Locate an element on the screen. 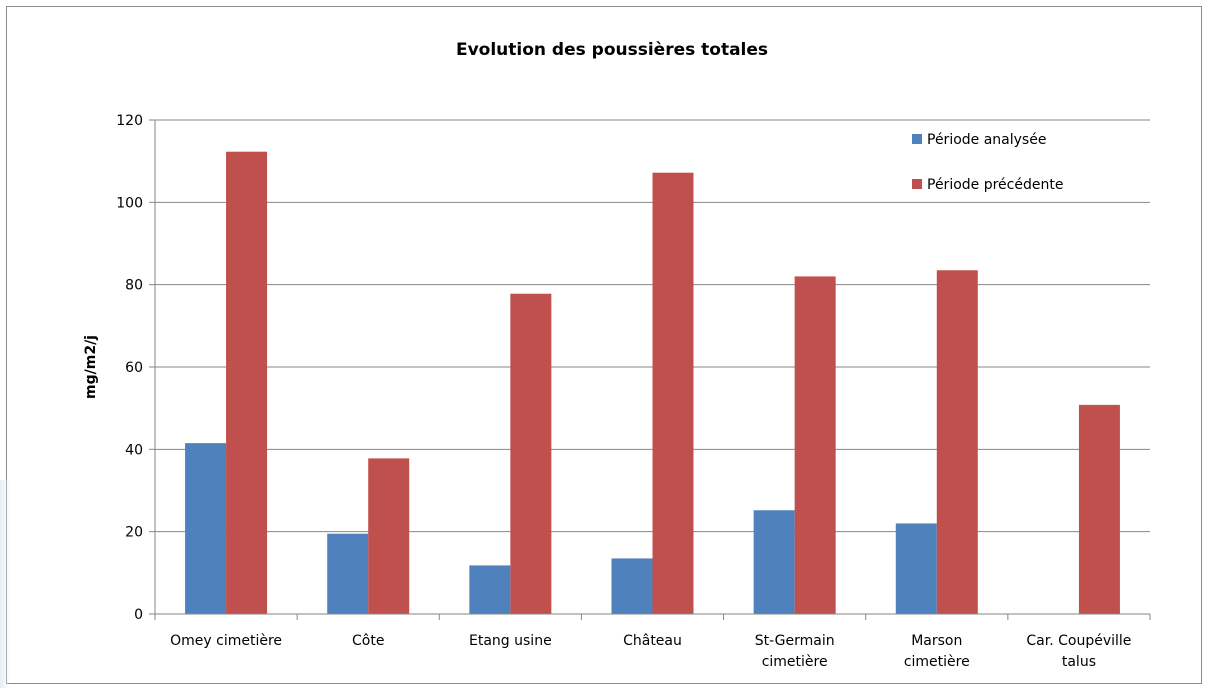 Image resolution: width=1206 pixels, height=688 pixels. y-axis-ticks: 0 20 40 60 80 100 120 is located at coordinates (135, 368).